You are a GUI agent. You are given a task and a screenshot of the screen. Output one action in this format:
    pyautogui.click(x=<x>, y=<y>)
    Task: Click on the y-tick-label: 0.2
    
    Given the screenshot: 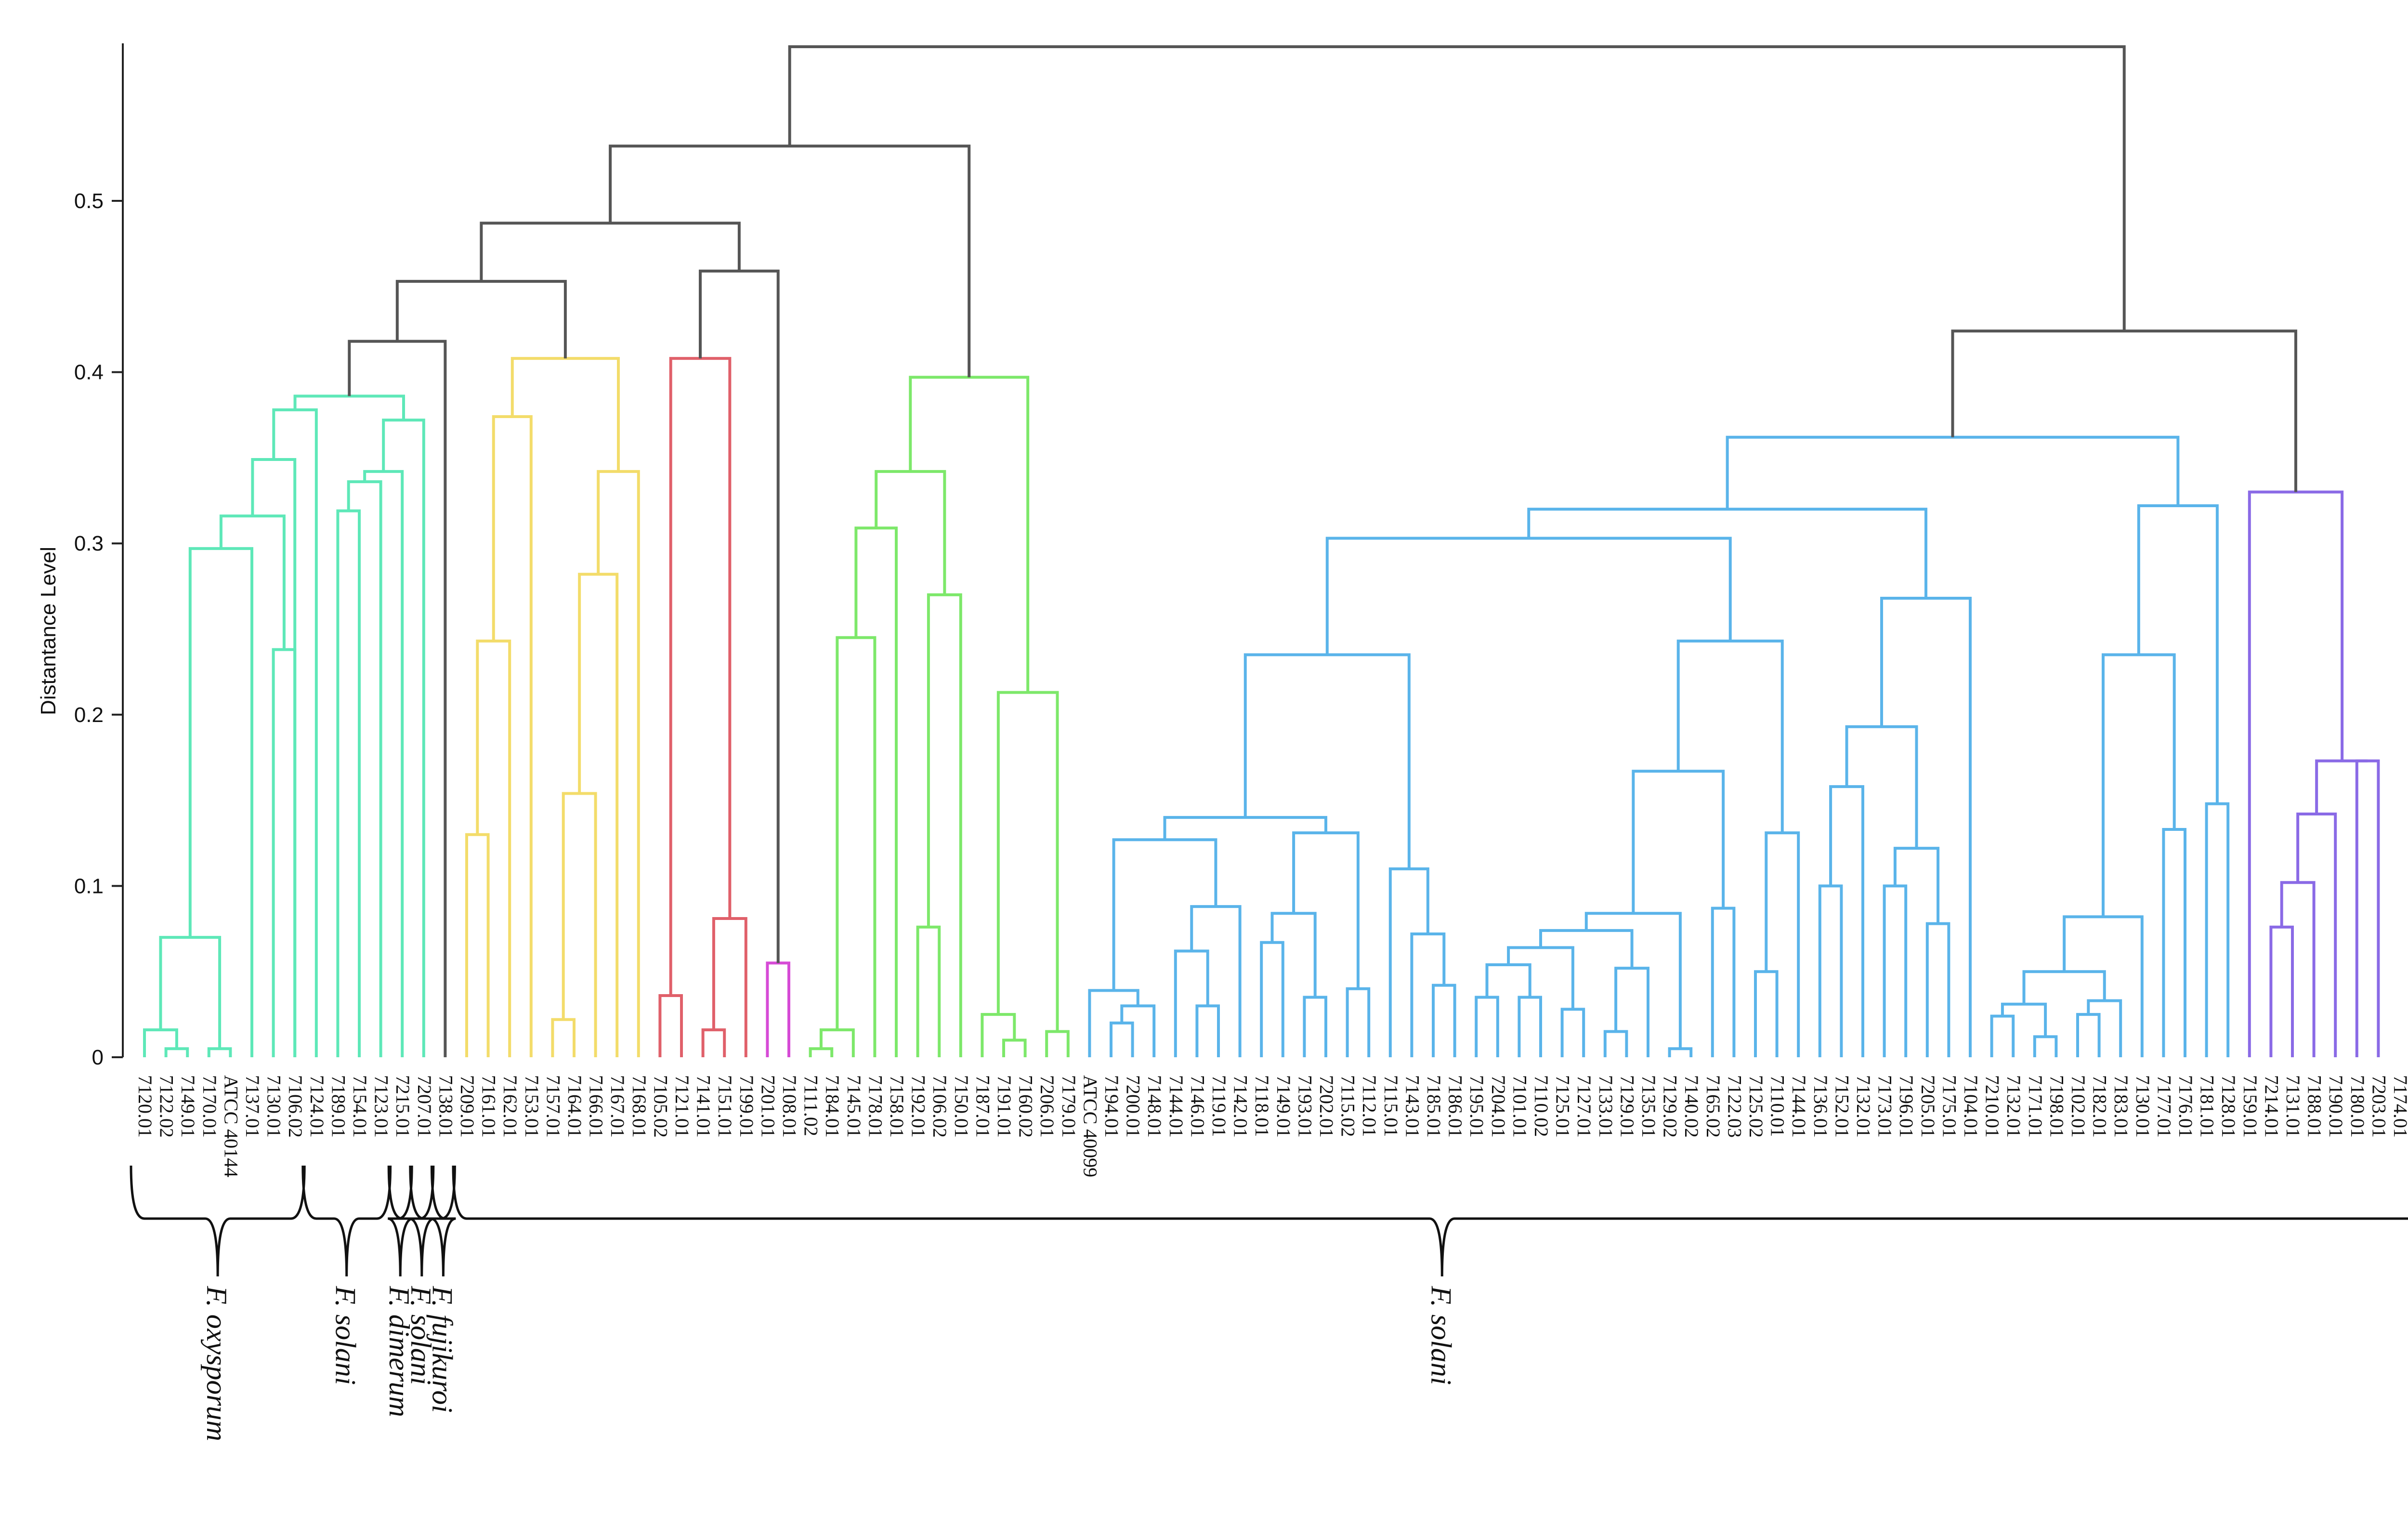 What is the action you would take?
    pyautogui.click(x=89, y=715)
    